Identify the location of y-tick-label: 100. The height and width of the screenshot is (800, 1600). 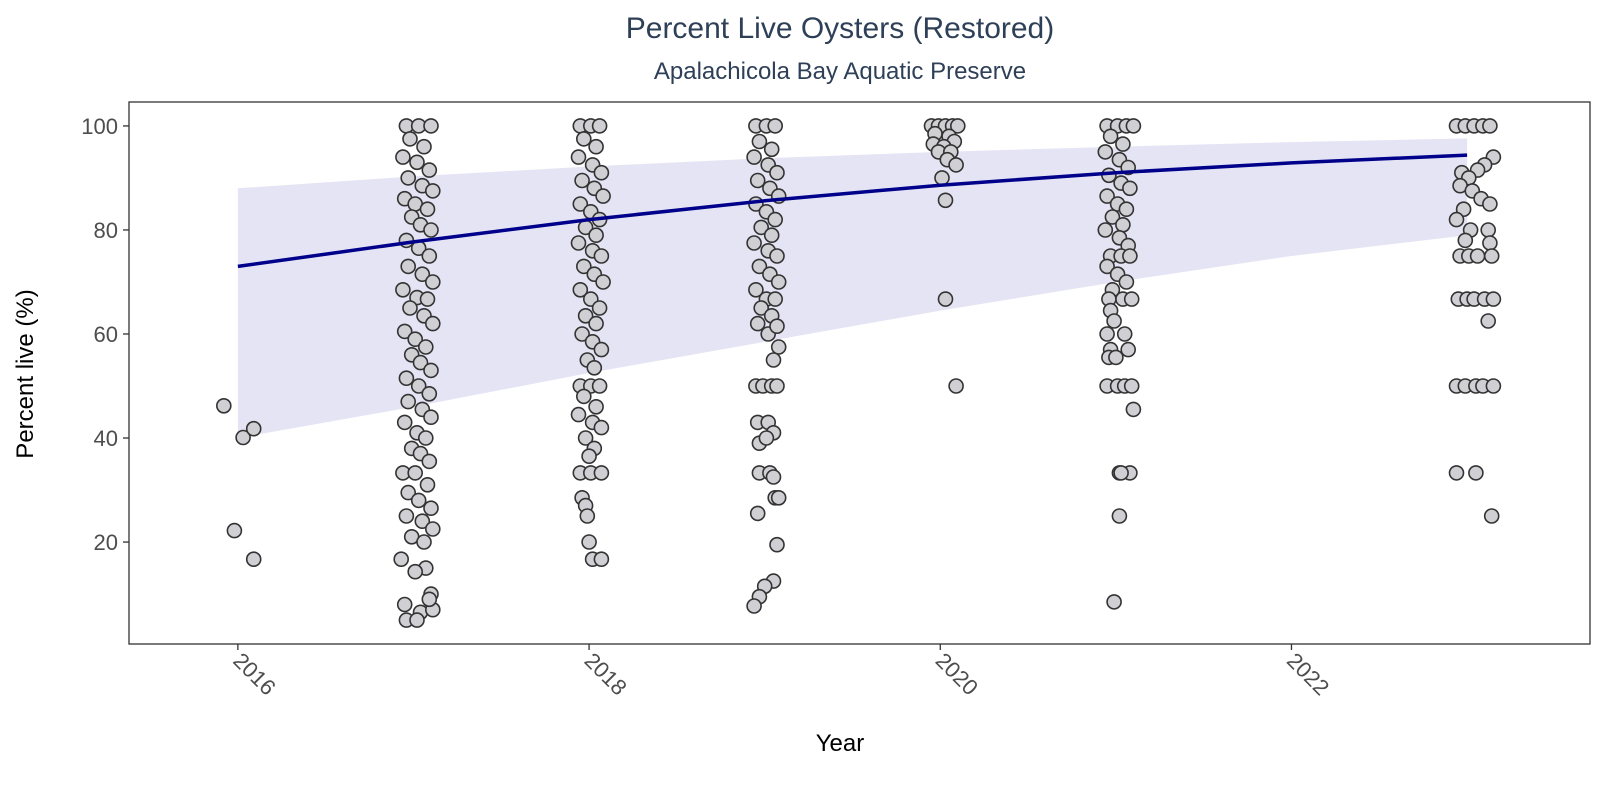
(99, 126).